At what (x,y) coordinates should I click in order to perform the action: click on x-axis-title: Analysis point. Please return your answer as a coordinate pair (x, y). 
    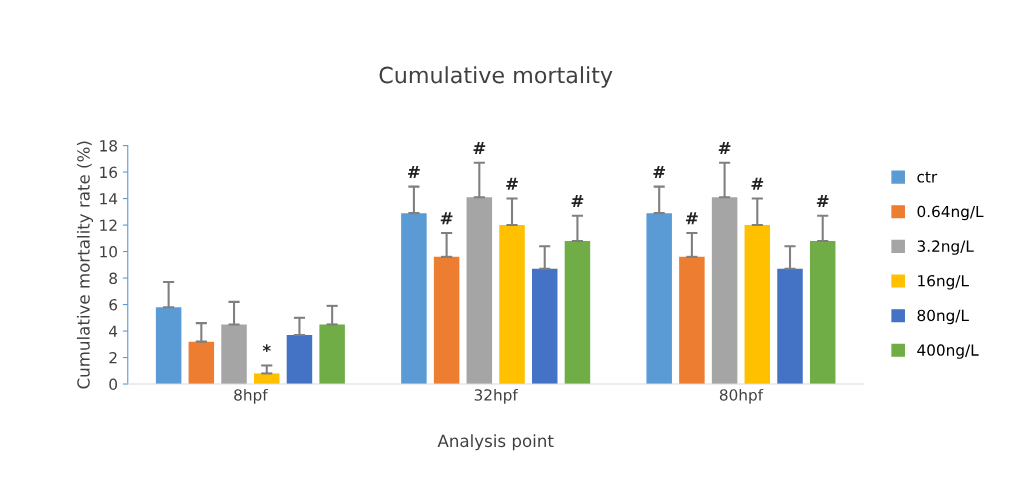
    Looking at the image, I should click on (495, 442).